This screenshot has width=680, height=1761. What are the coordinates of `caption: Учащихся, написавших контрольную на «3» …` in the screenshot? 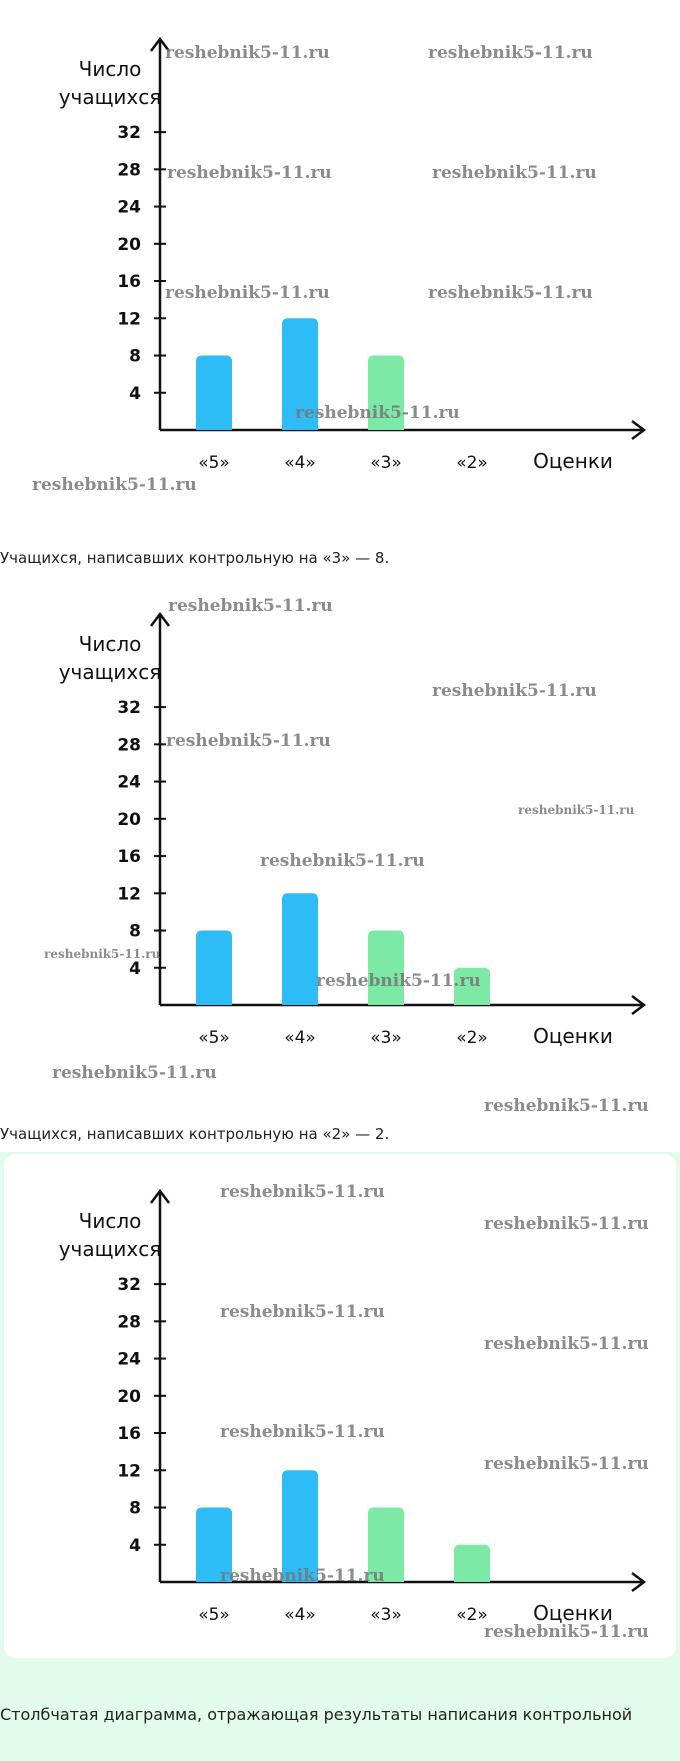 It's located at (195, 558).